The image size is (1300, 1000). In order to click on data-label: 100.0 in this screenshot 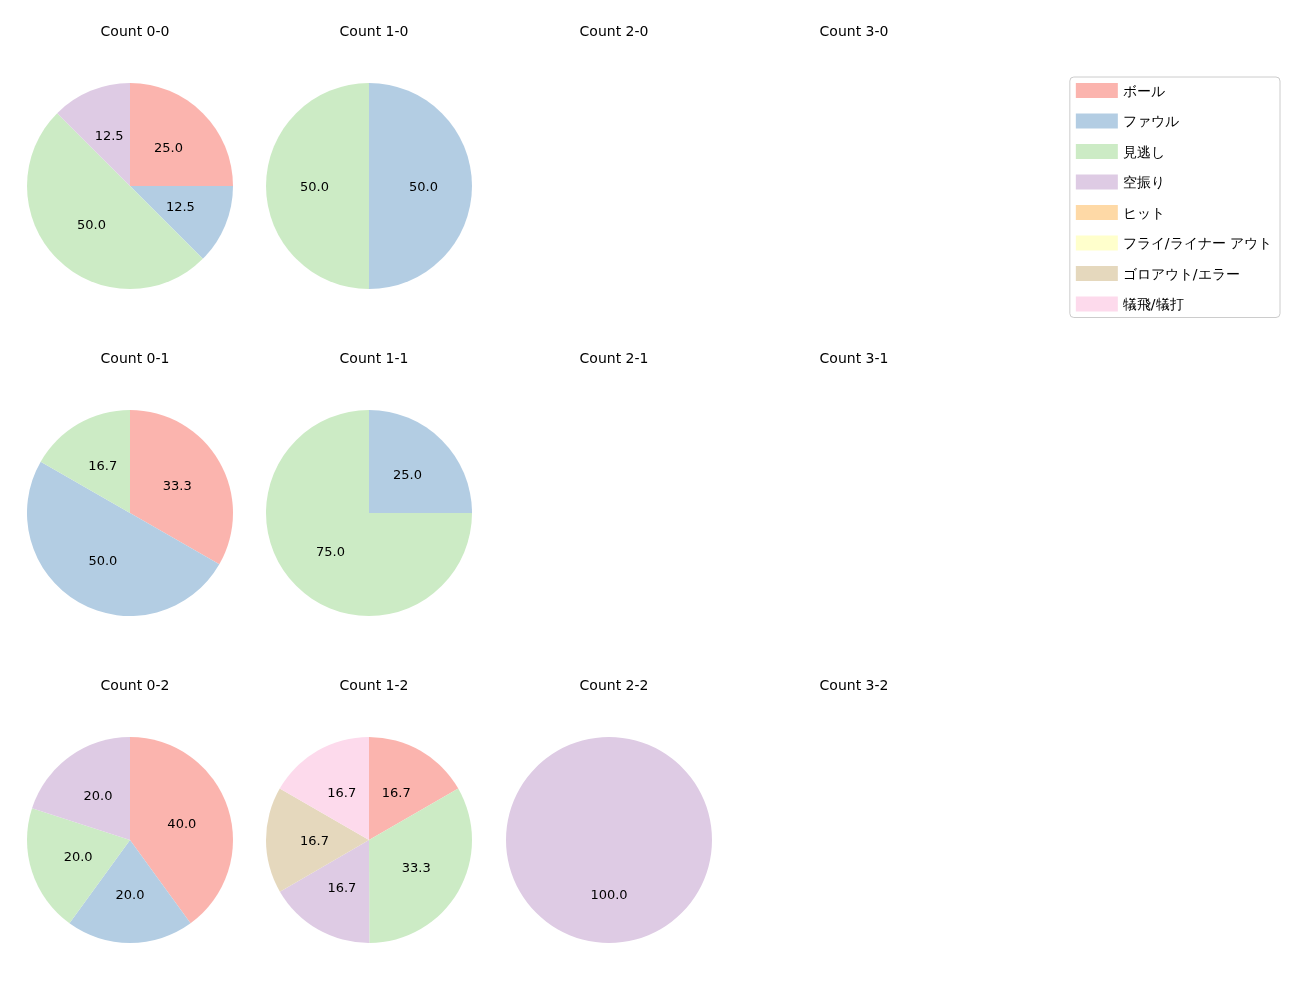, I will do `click(609, 894)`.